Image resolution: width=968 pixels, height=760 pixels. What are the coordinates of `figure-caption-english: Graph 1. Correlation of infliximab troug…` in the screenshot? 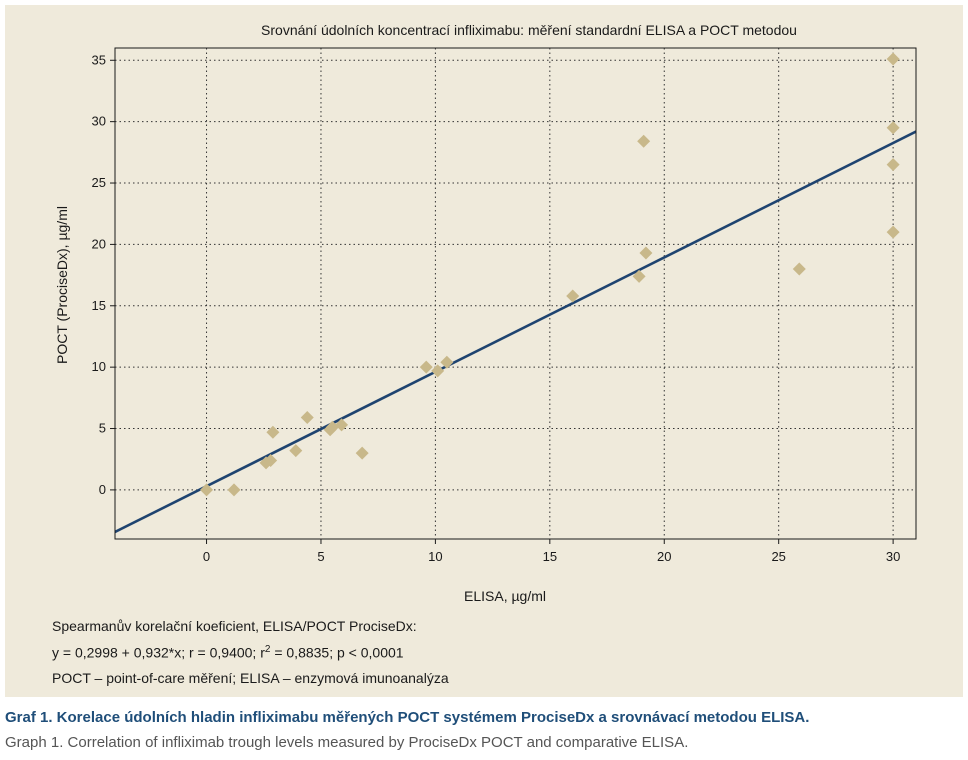 It's located at (347, 742).